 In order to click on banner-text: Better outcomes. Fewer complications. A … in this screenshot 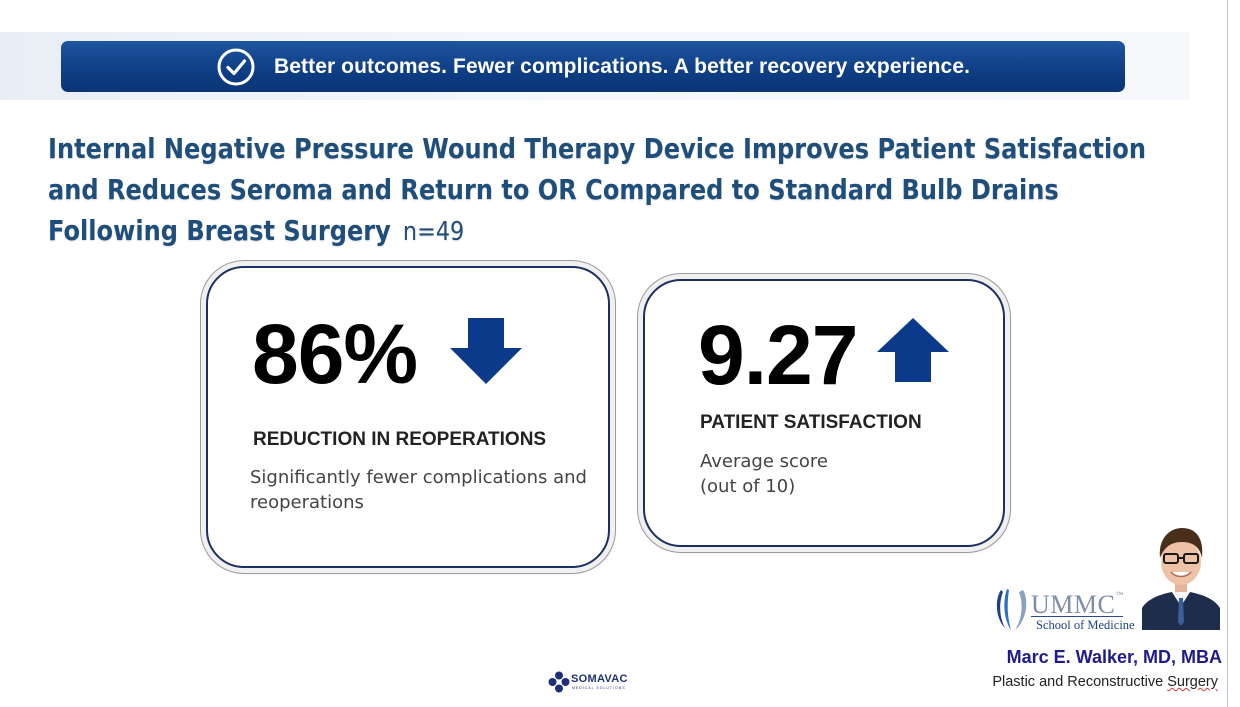, I will do `click(622, 66)`.